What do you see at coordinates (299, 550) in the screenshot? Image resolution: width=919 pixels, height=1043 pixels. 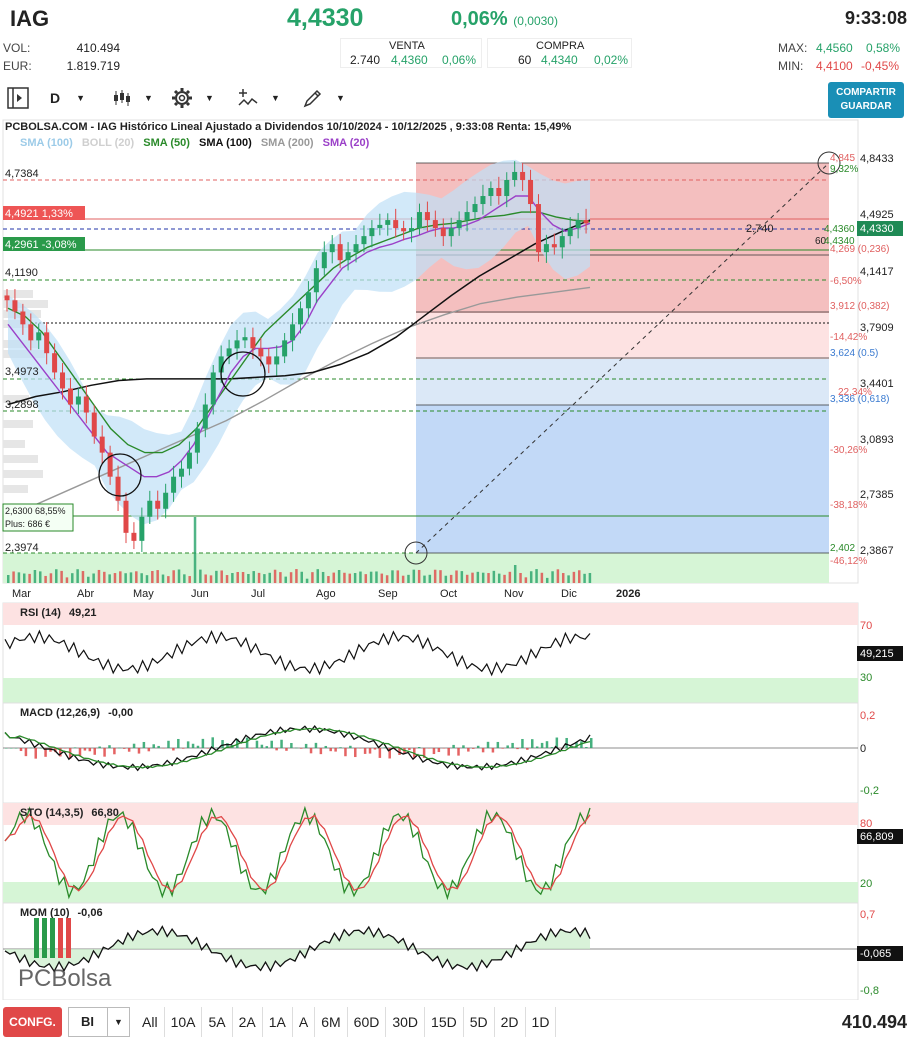 I see `volume-bars` at bounding box center [299, 550].